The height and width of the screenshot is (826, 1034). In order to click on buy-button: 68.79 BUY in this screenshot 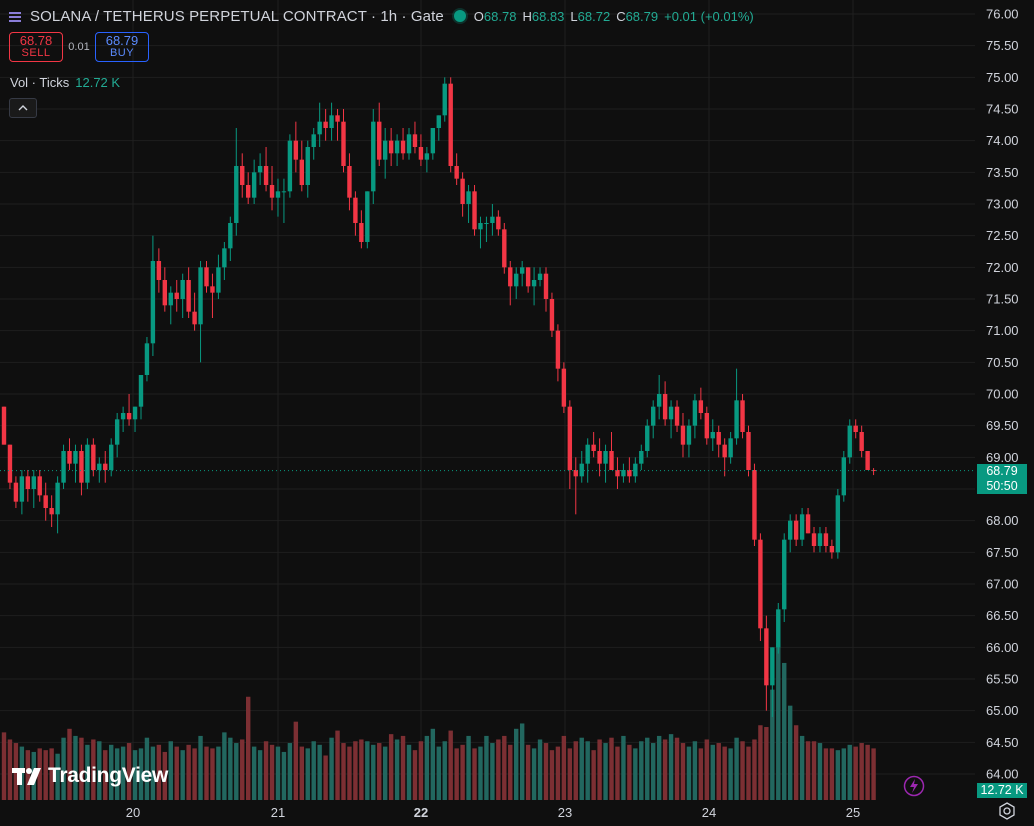, I will do `click(122, 47)`.